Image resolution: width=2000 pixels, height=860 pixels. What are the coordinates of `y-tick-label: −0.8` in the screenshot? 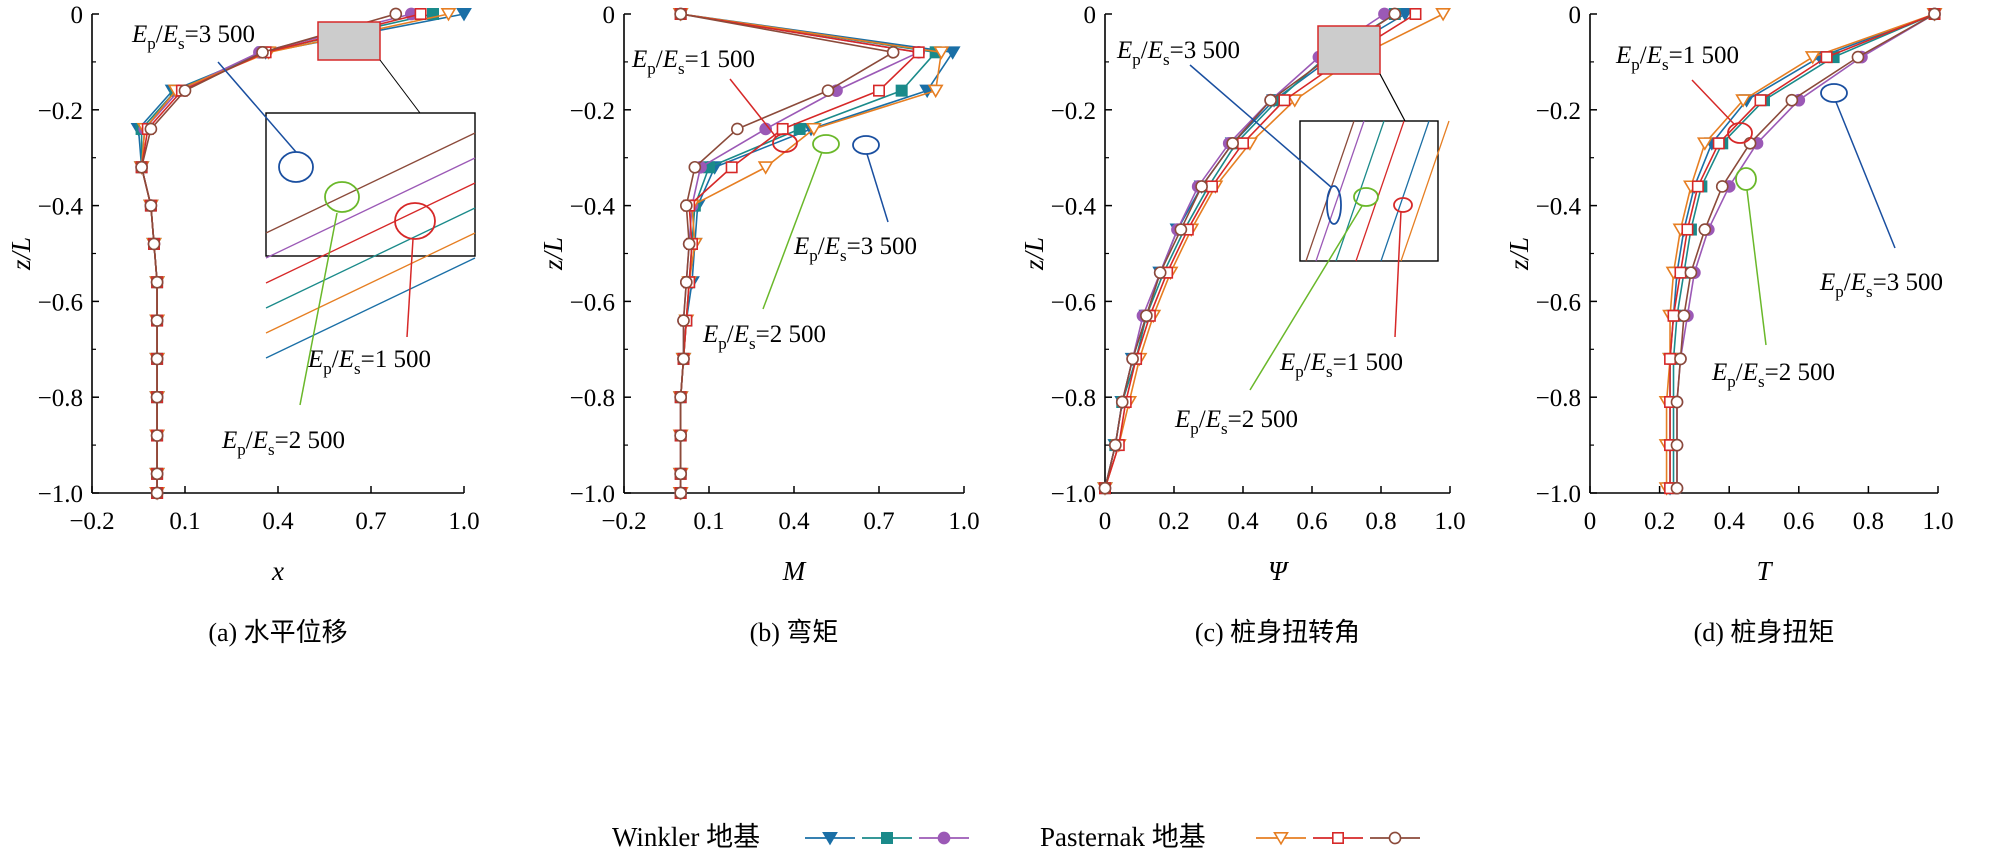 It's located at (592, 398).